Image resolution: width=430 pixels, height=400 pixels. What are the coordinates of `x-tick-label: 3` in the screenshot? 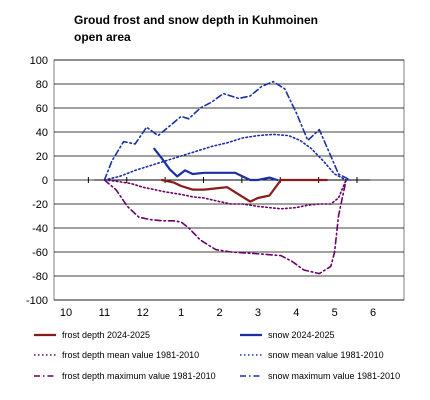 It's located at (258, 313).